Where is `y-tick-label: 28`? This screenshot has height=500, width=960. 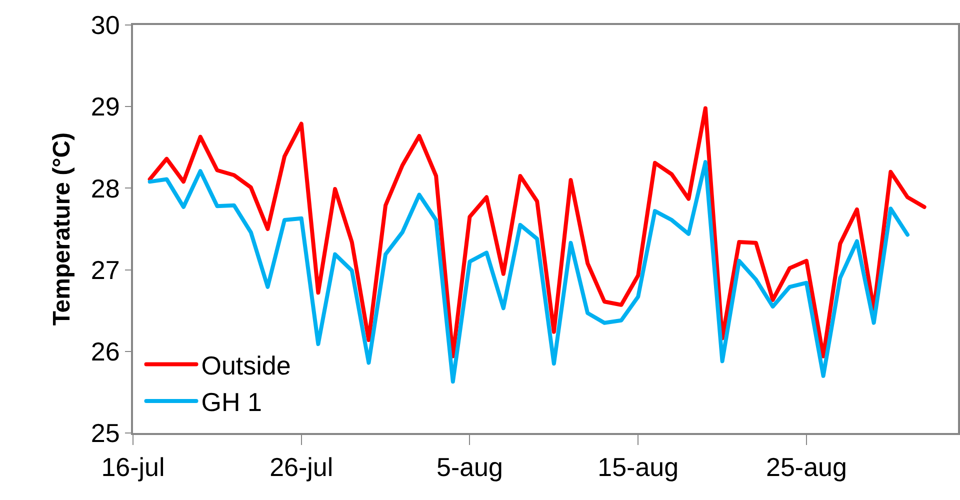 y-tick-label: 28 is located at coordinates (105, 188).